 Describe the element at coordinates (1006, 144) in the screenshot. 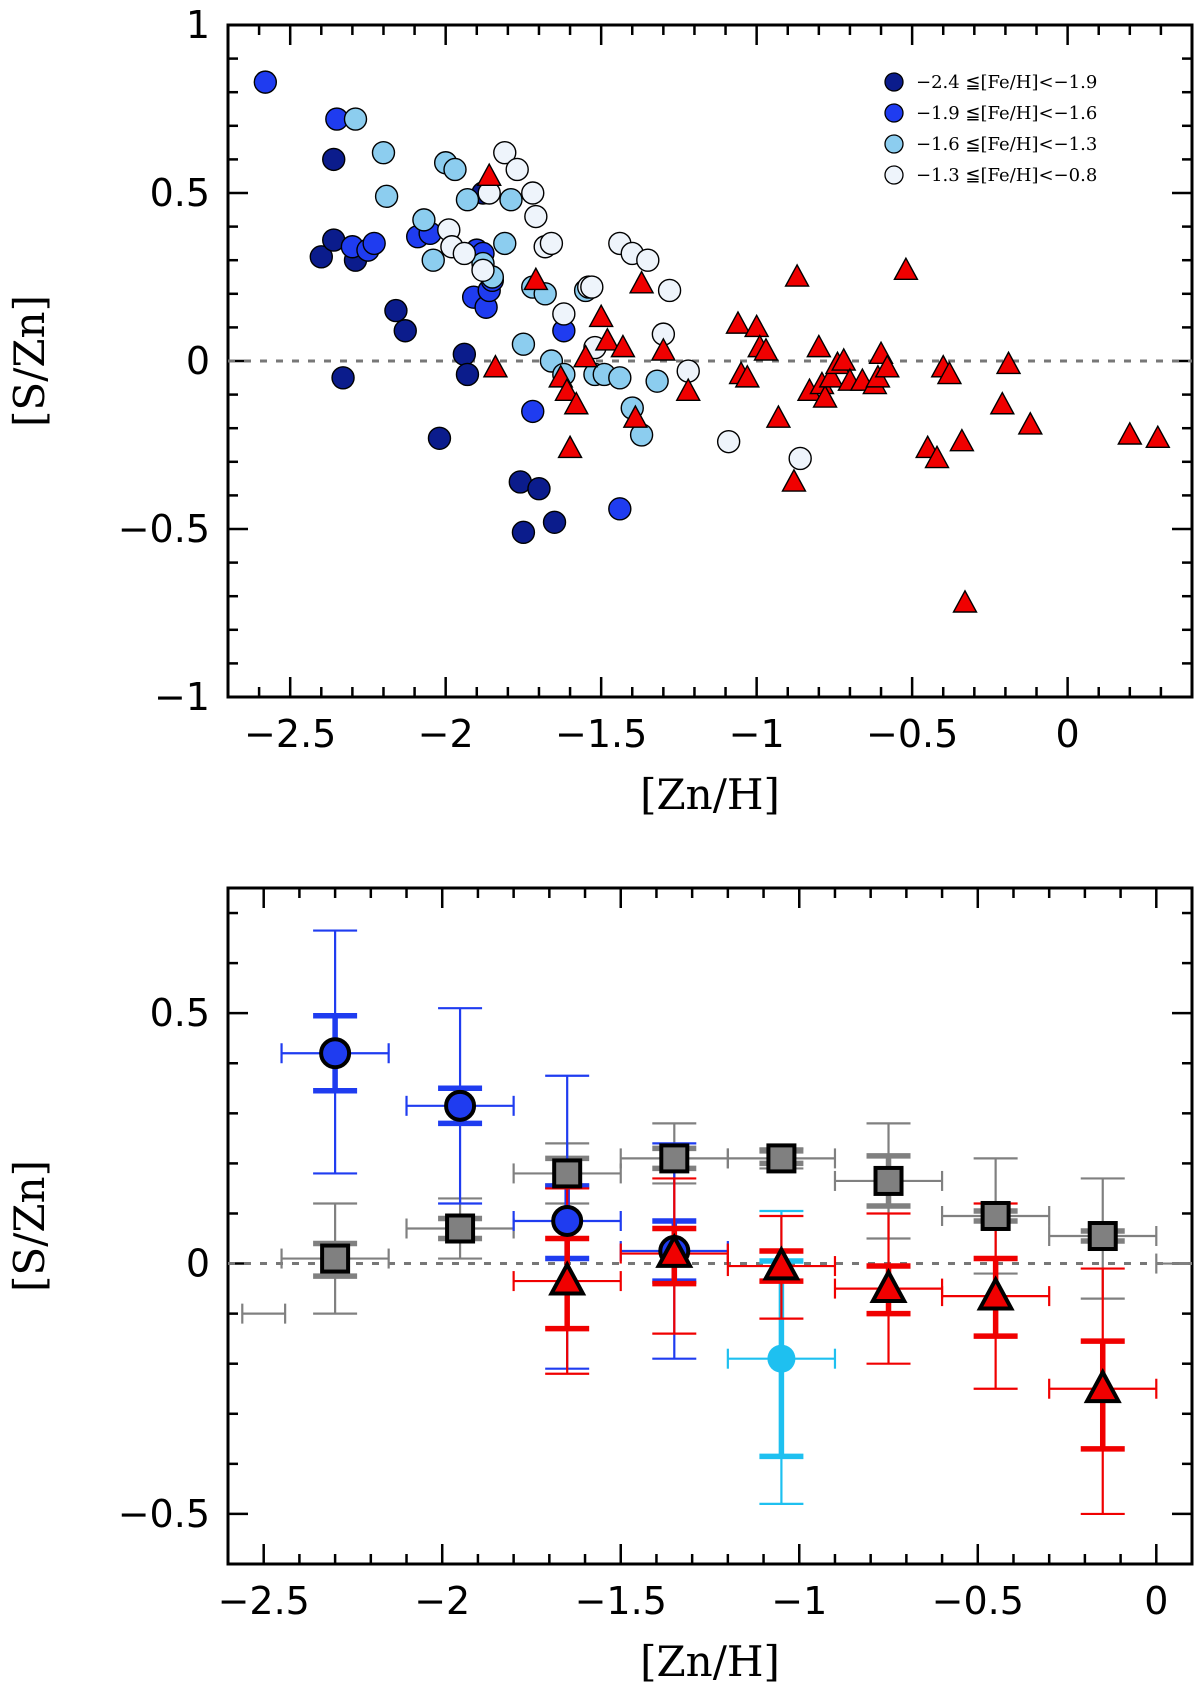

I see `legend-label: −1.6 ≦[Fe/H]<−1.3` at that location.